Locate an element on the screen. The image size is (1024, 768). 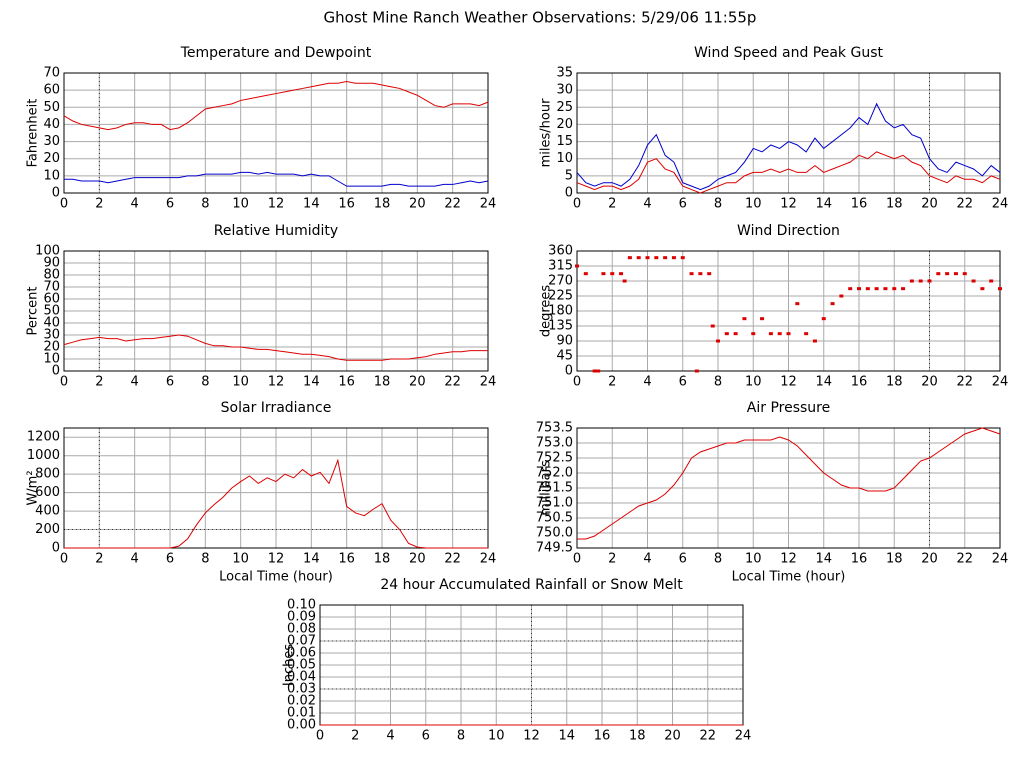
y-tick-label: 750.5 is located at coordinates (554, 518).